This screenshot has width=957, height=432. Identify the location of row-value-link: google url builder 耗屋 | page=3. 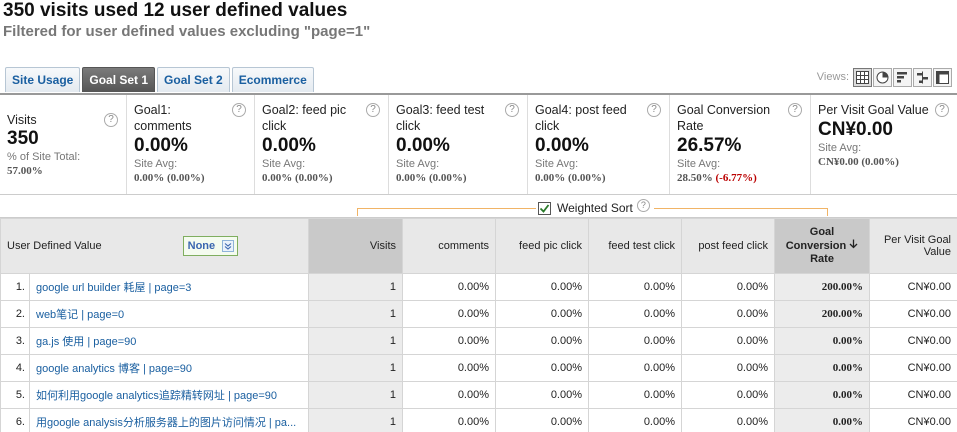
(169, 287).